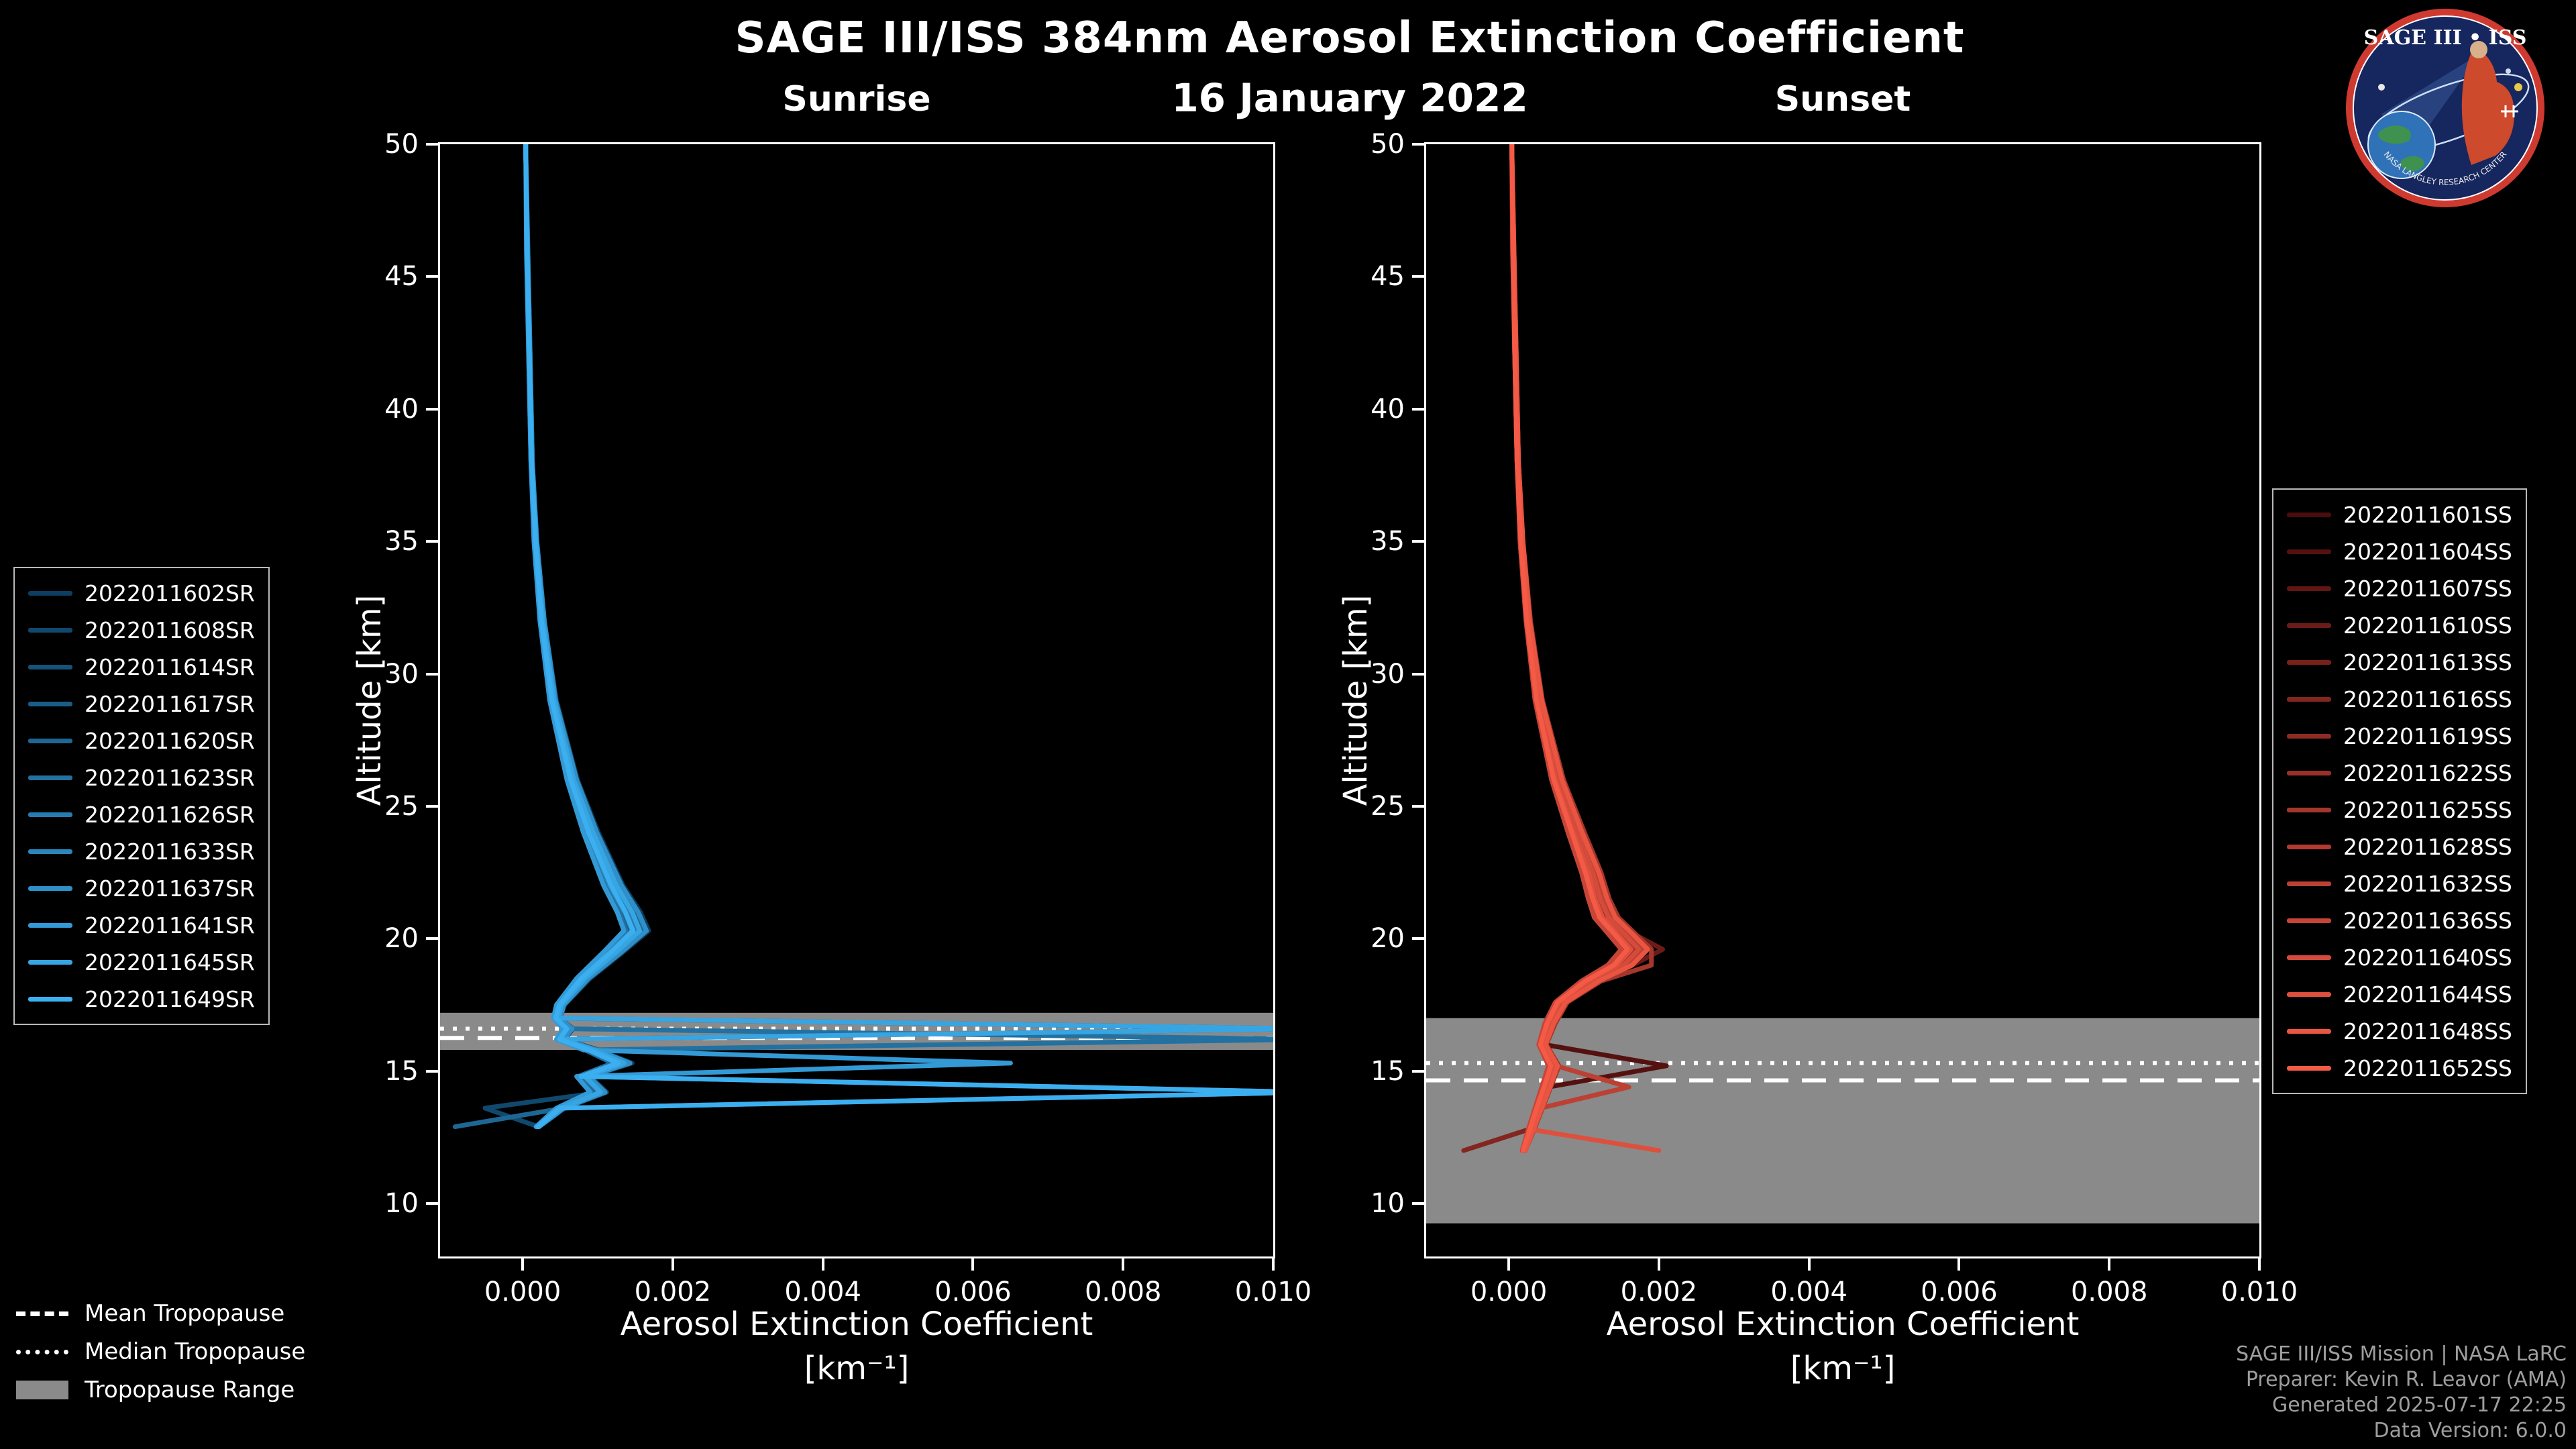 This screenshot has width=2576, height=1449. What do you see at coordinates (190, 1390) in the screenshot?
I see `tropopause-range-label: Tropopause Range` at bounding box center [190, 1390].